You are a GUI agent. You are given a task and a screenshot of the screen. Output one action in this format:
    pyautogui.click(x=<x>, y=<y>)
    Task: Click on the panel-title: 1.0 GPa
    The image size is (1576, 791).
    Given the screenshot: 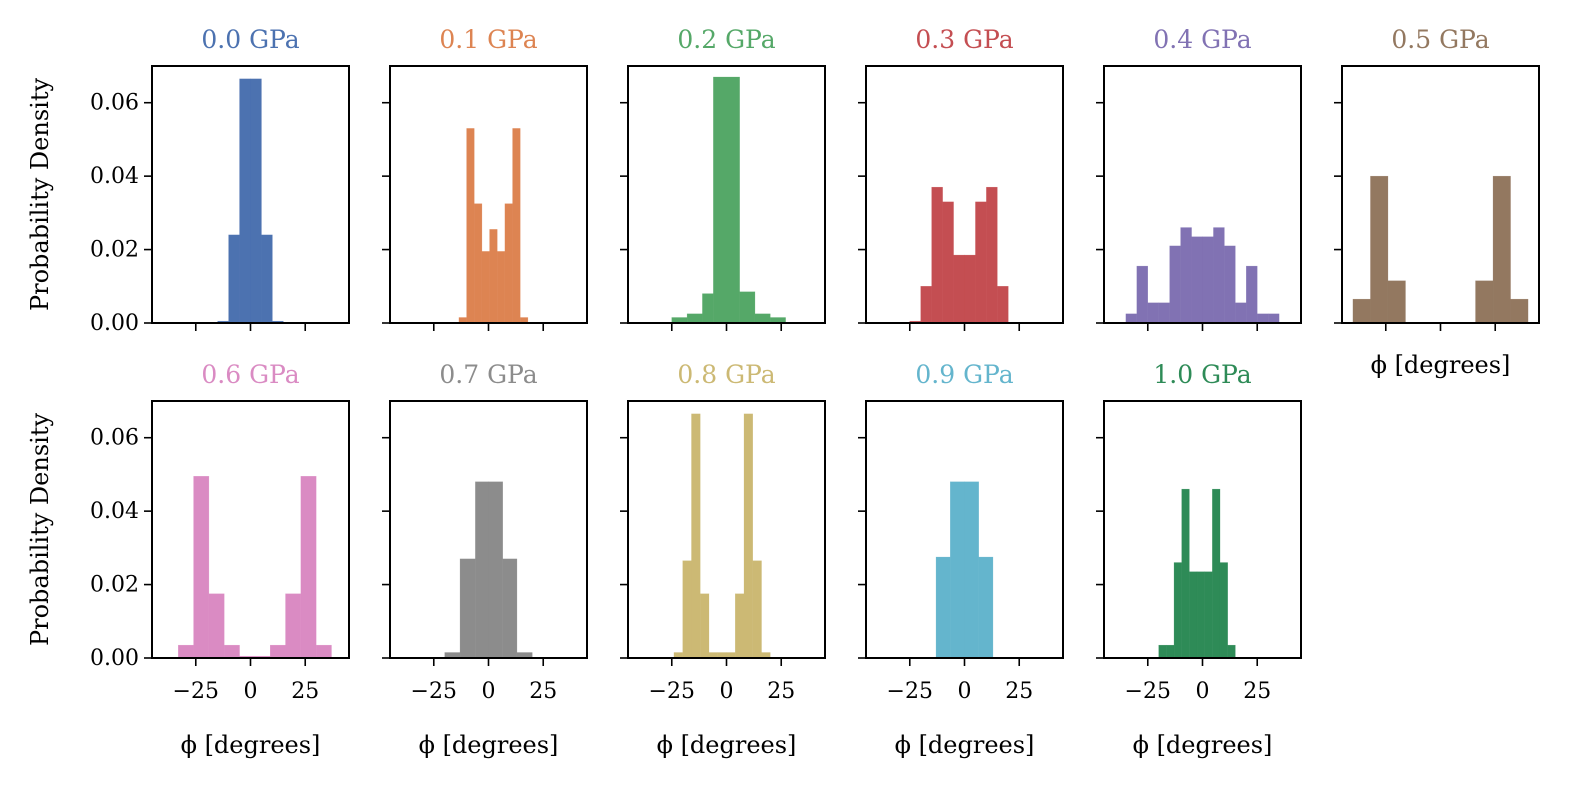 What is the action you would take?
    pyautogui.click(x=1202, y=374)
    